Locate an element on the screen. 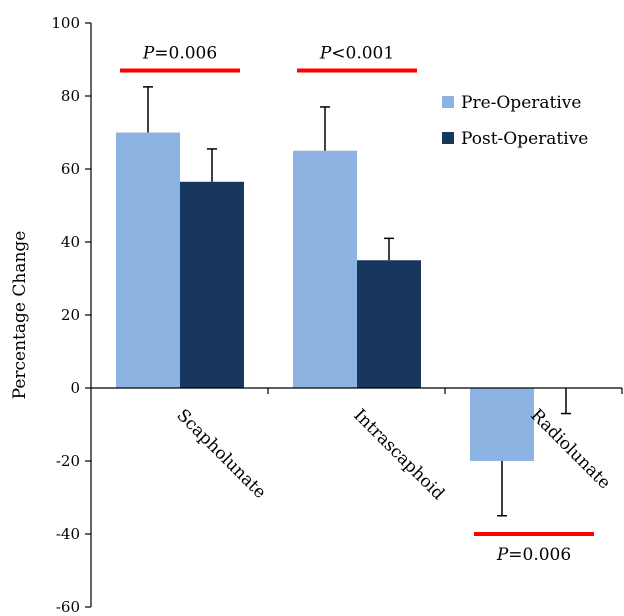  category-label-radiolunate: Radiolunate is located at coordinates (570, 449).